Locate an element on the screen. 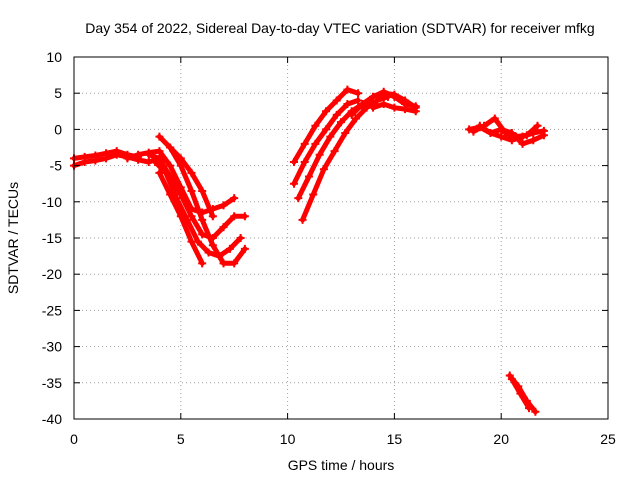  y-tick-label: 5 is located at coordinates (58, 93).